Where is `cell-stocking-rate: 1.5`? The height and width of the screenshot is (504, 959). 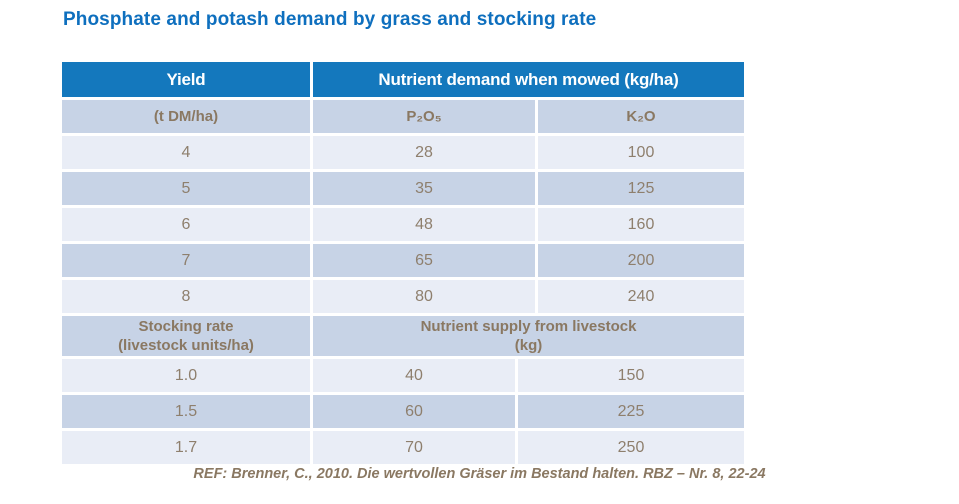 cell-stocking-rate: 1.5 is located at coordinates (186, 411).